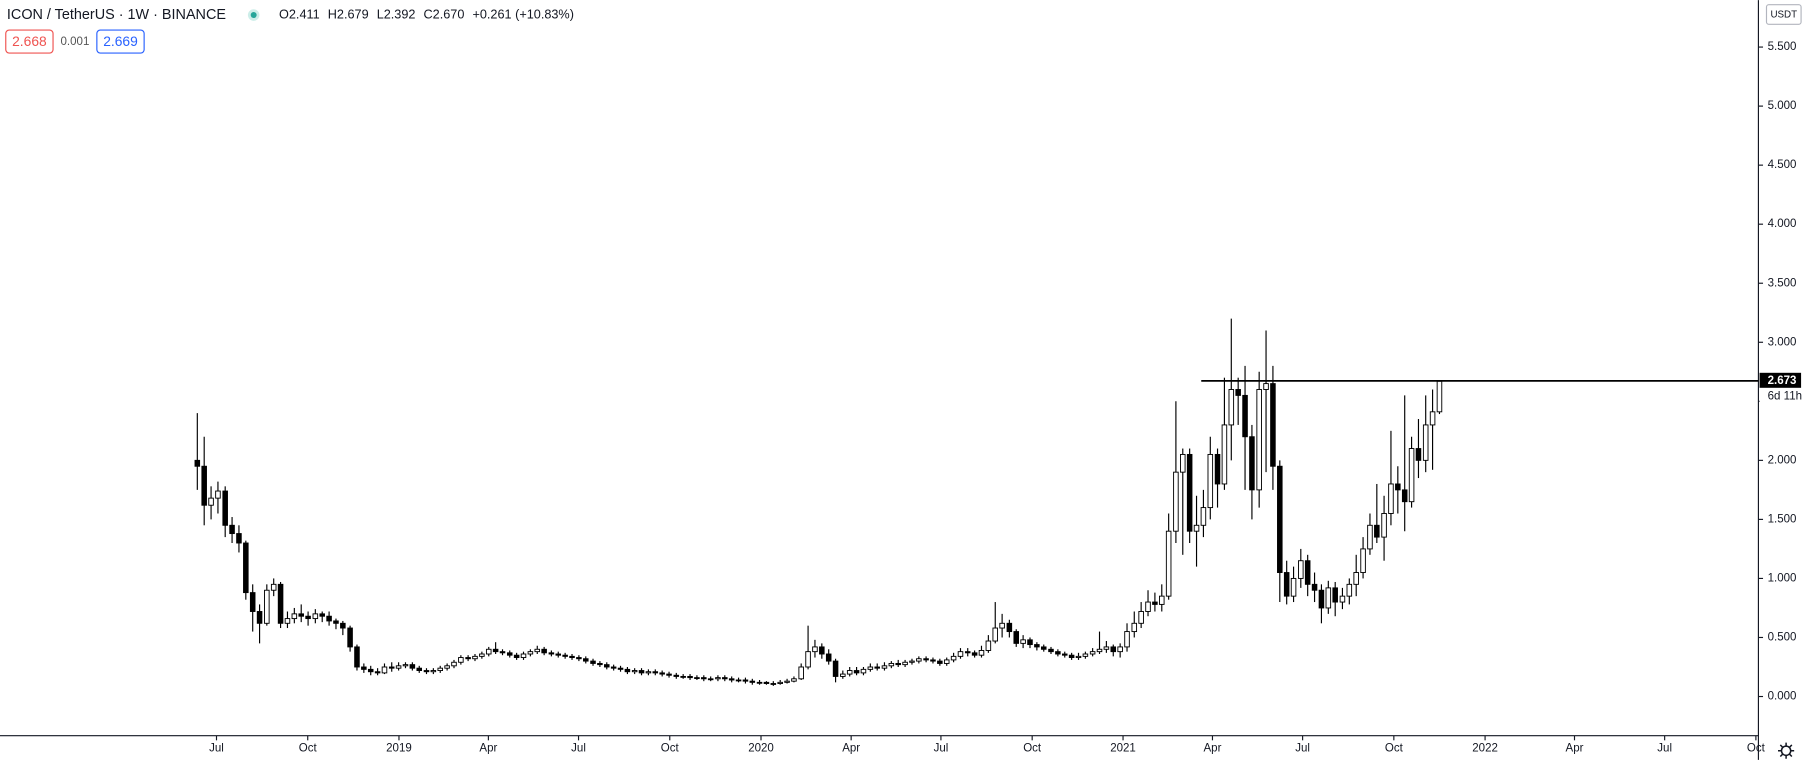 This screenshot has width=1808, height=765. I want to click on currency-box, so click(1783, 14).